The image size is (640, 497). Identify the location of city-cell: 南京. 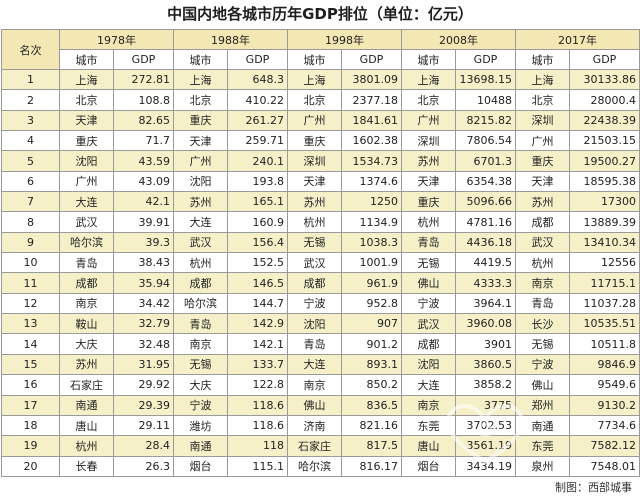
(542, 283).